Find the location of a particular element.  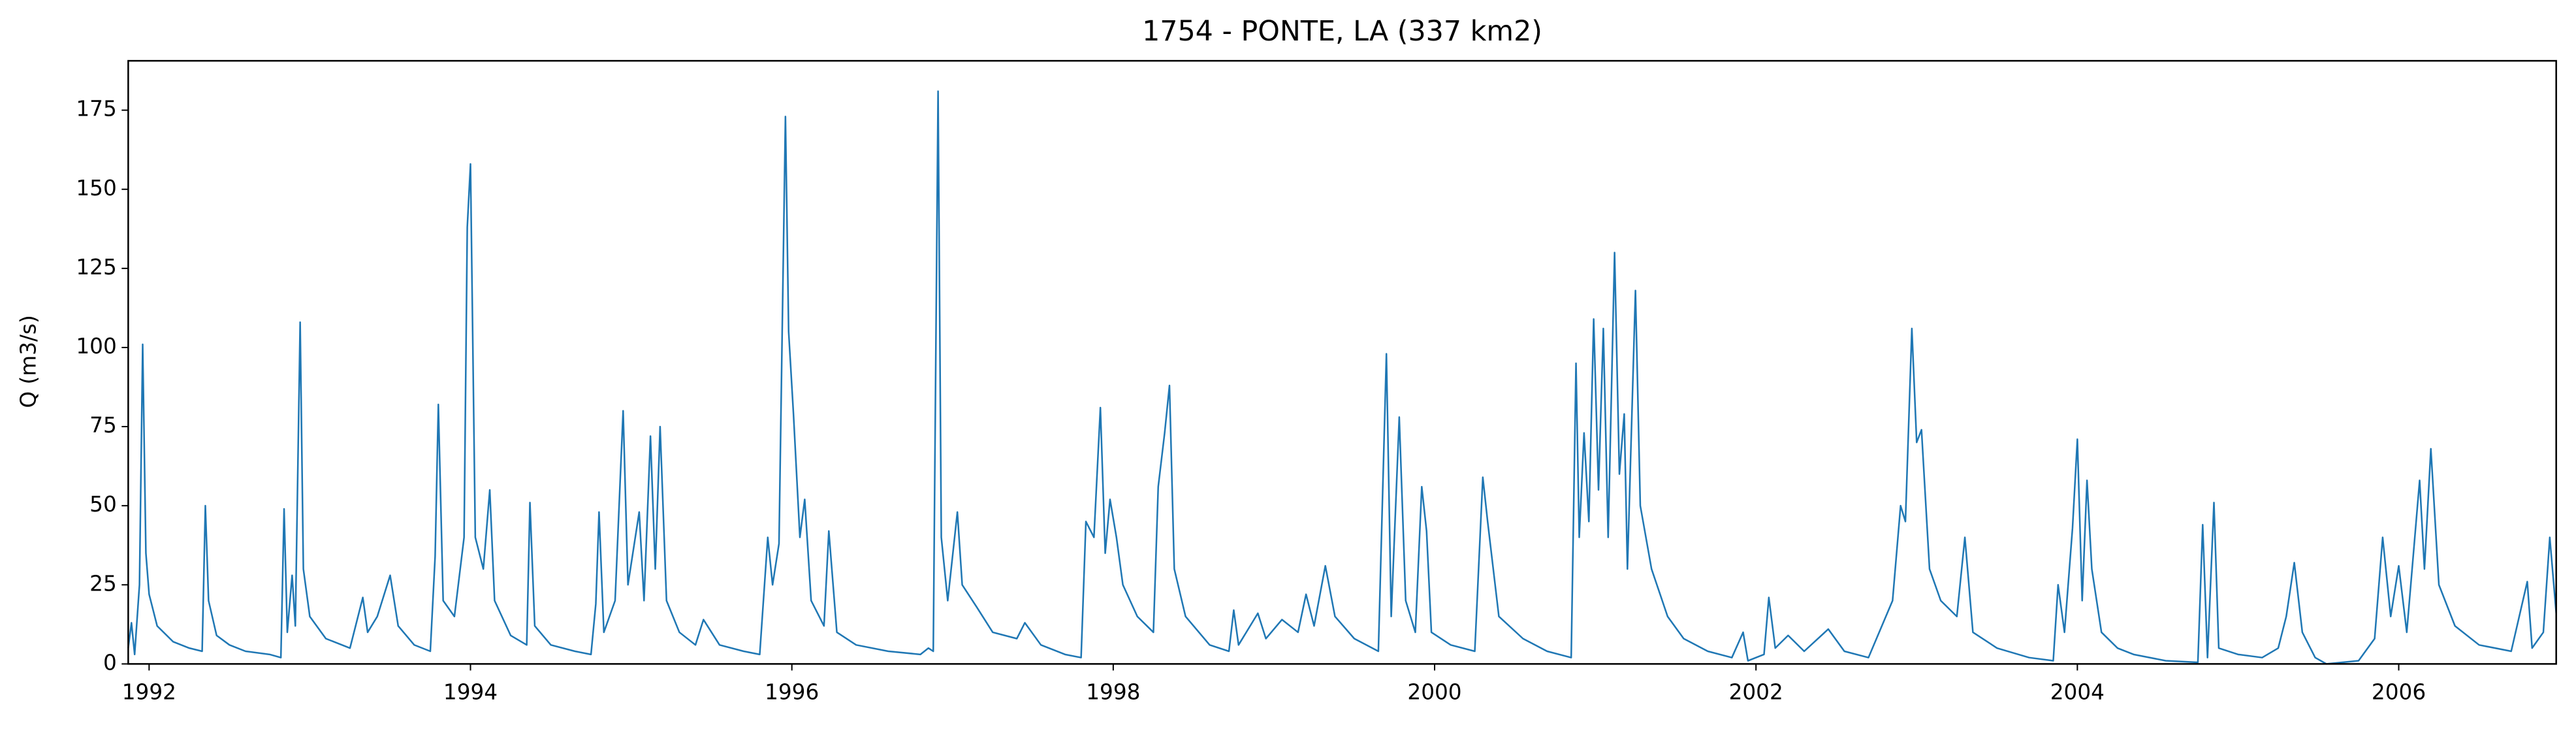

y-tick-label: 100 is located at coordinates (96, 346).